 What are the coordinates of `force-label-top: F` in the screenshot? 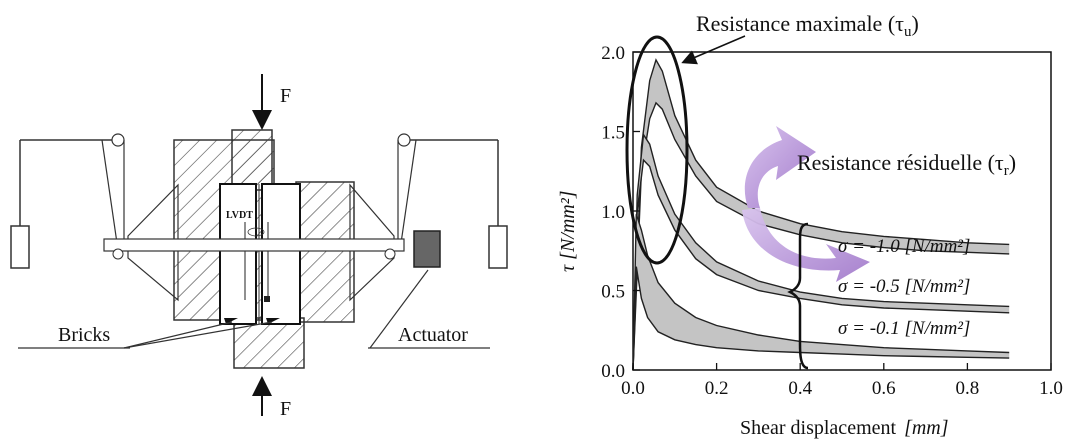 It's located at (285, 96).